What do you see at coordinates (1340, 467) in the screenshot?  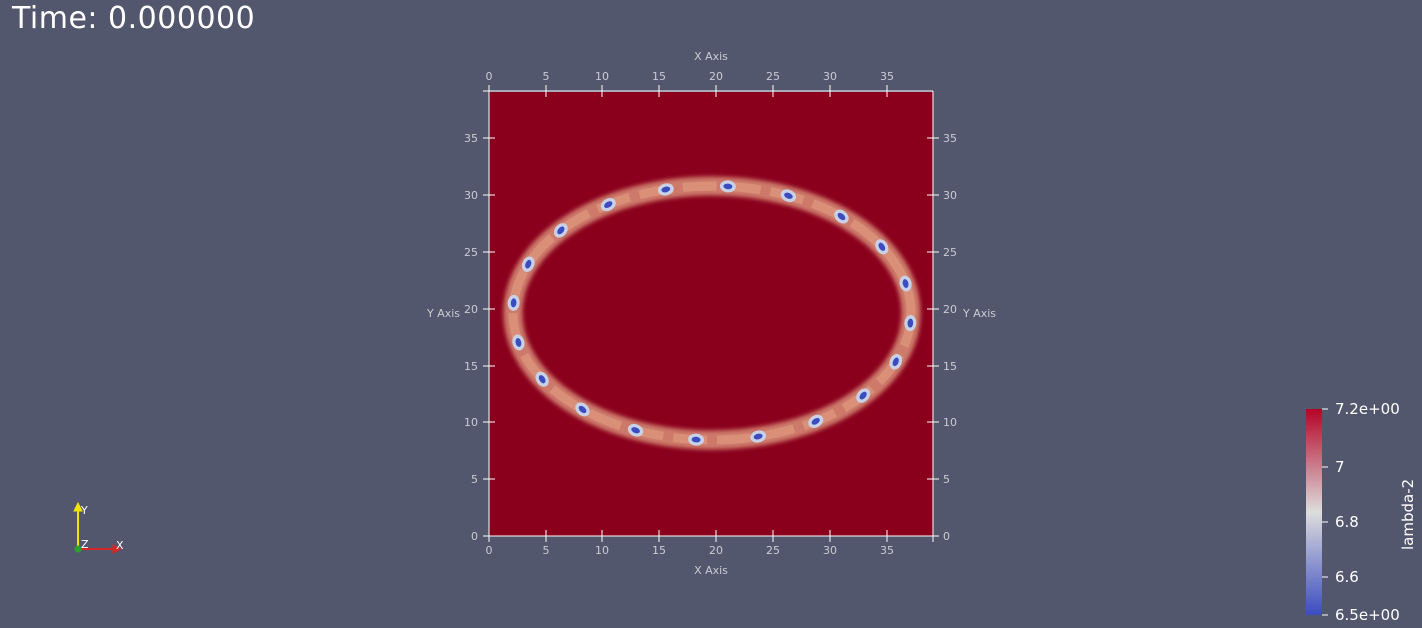 I see `colorbar-label-7: 7` at bounding box center [1340, 467].